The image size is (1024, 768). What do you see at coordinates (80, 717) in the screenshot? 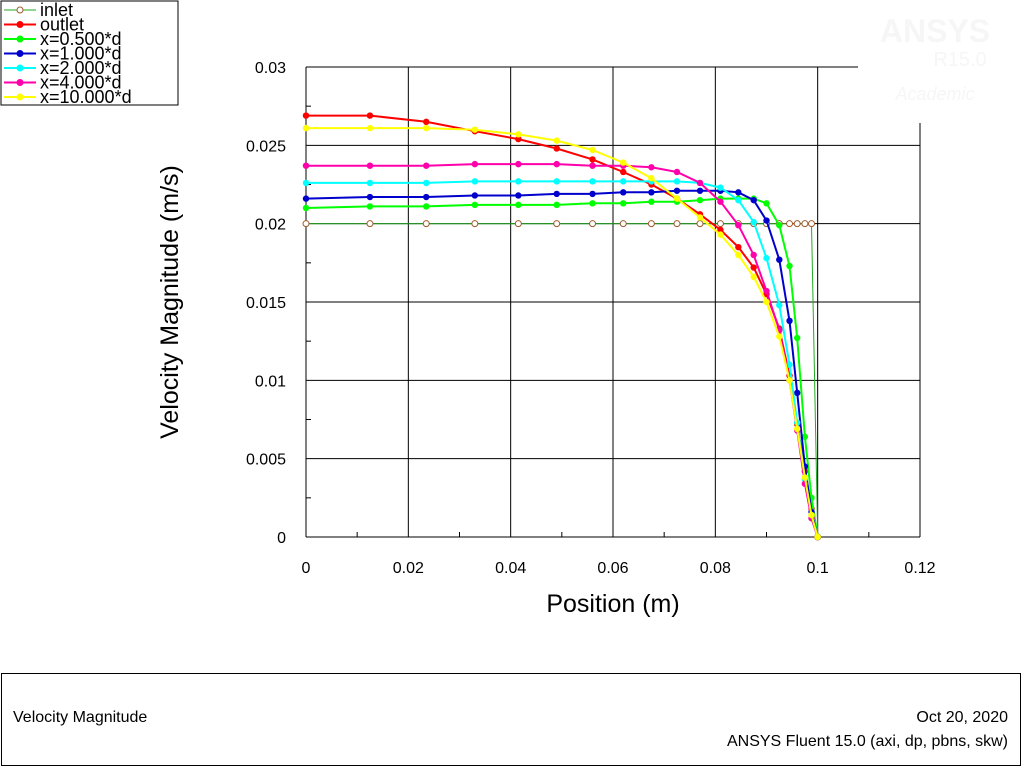
I see `quantity-label: Velocity Magnitude` at bounding box center [80, 717].